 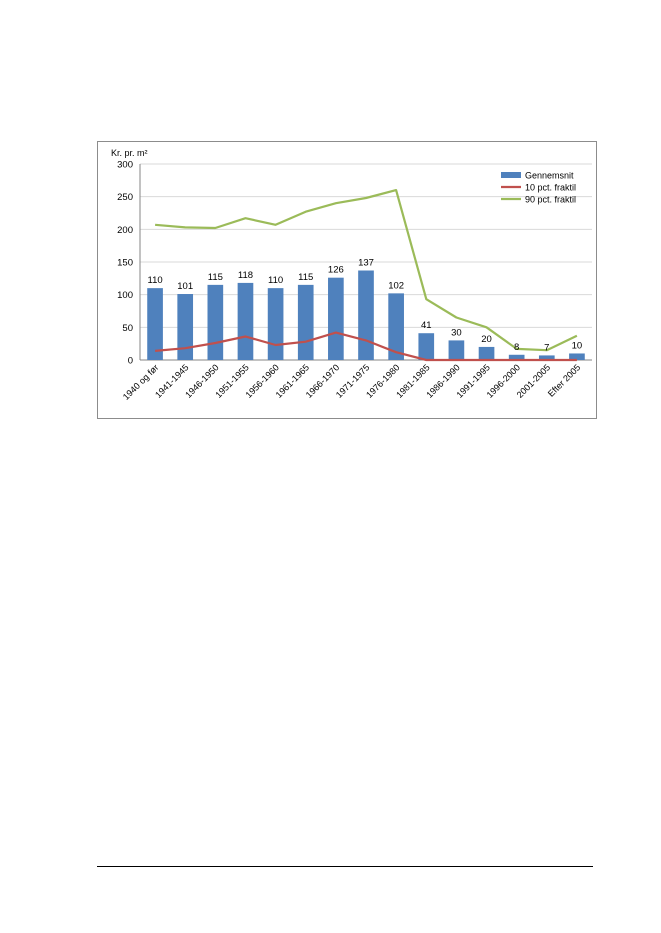 What do you see at coordinates (396, 285) in the screenshot?
I see `bar-data-label: 102` at bounding box center [396, 285].